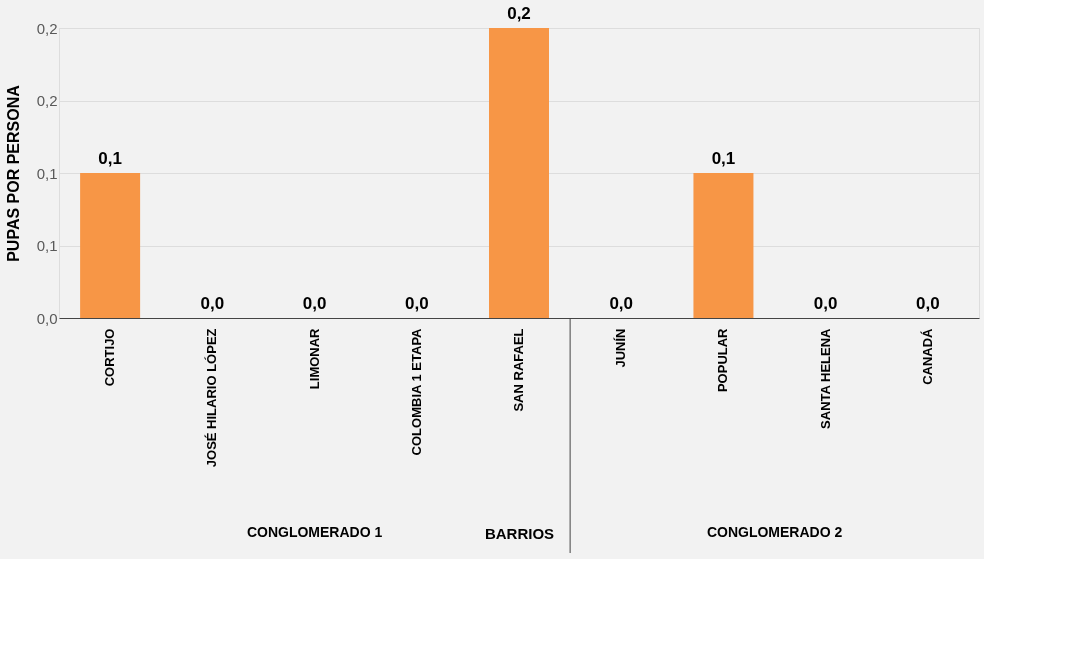 This screenshot has width=1085, height=651. What do you see at coordinates (110, 357) in the screenshot?
I see `x-tick-label: CORTIJO` at bounding box center [110, 357].